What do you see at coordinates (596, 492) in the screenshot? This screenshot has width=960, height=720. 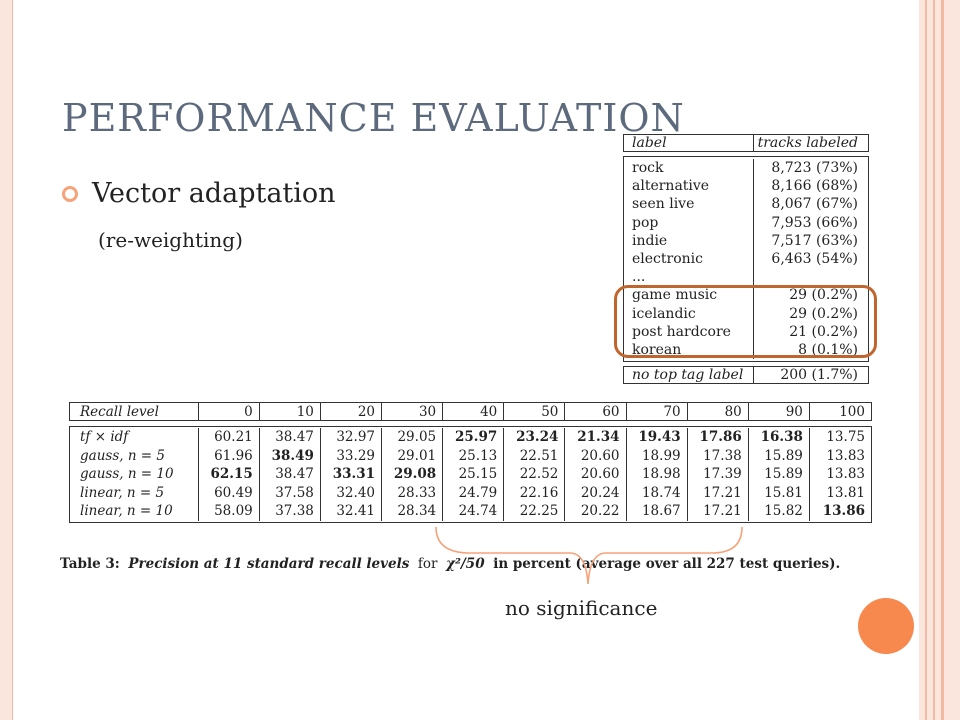 I see `precision-value: 20.24` at bounding box center [596, 492].